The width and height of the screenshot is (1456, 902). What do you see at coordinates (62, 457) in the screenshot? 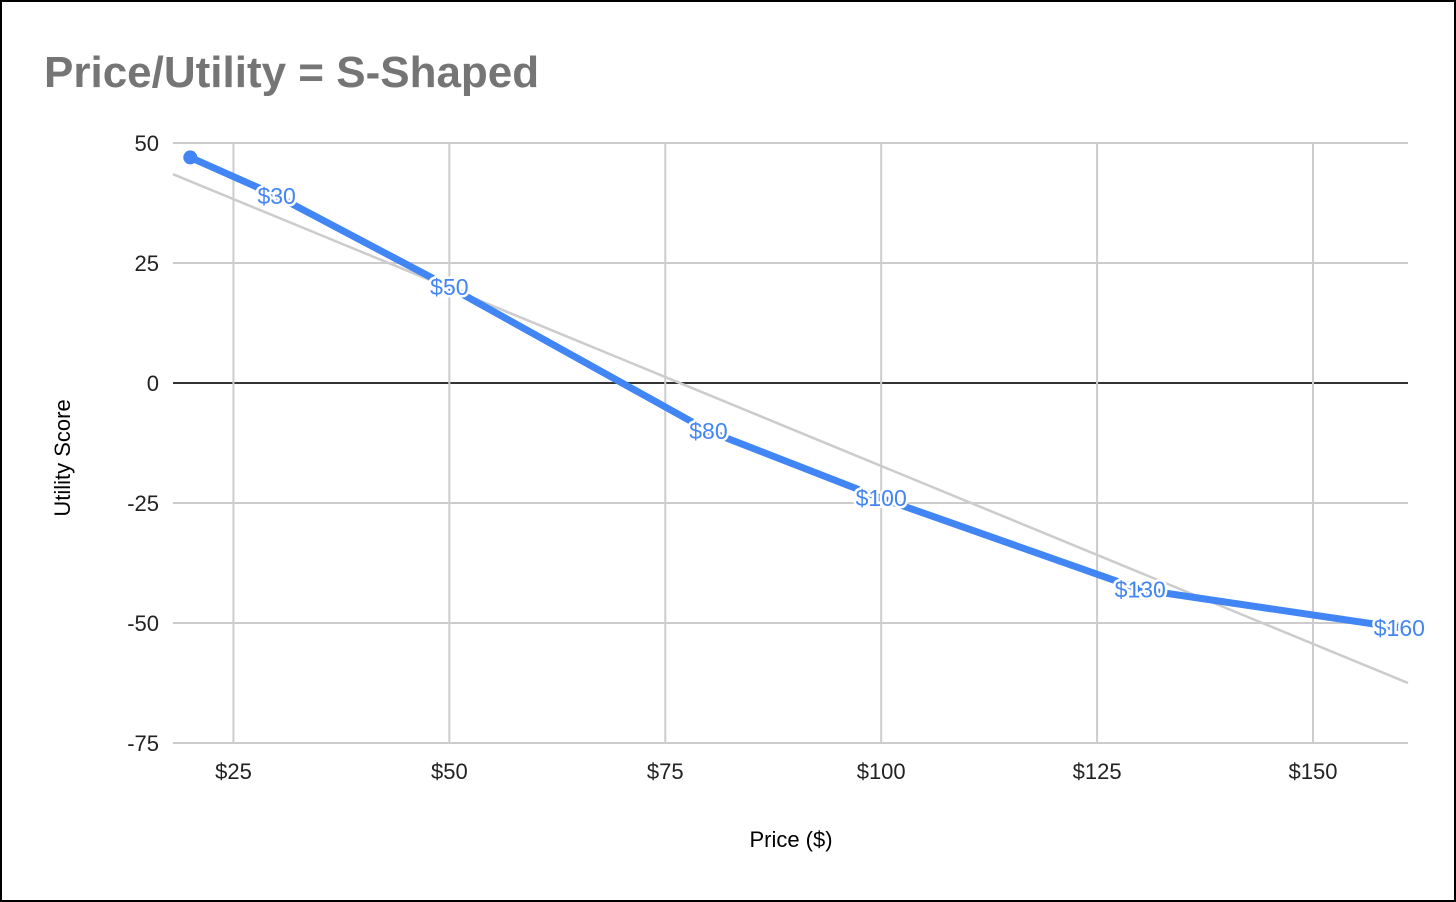
I see `y-axis-title: Utility Score` at bounding box center [62, 457].